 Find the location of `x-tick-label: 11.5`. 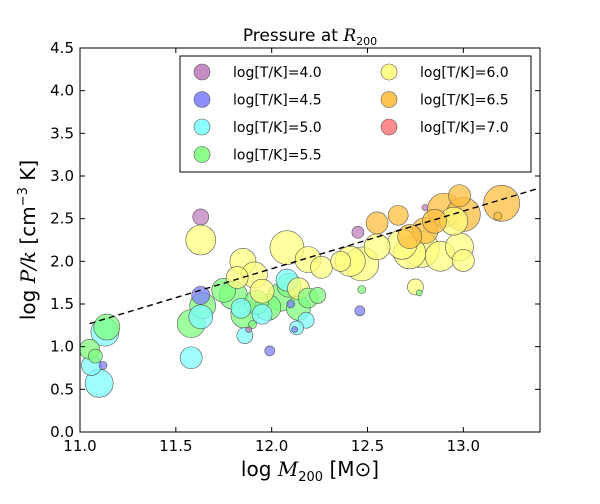

x-tick-label: 11.5 is located at coordinates (175, 446).